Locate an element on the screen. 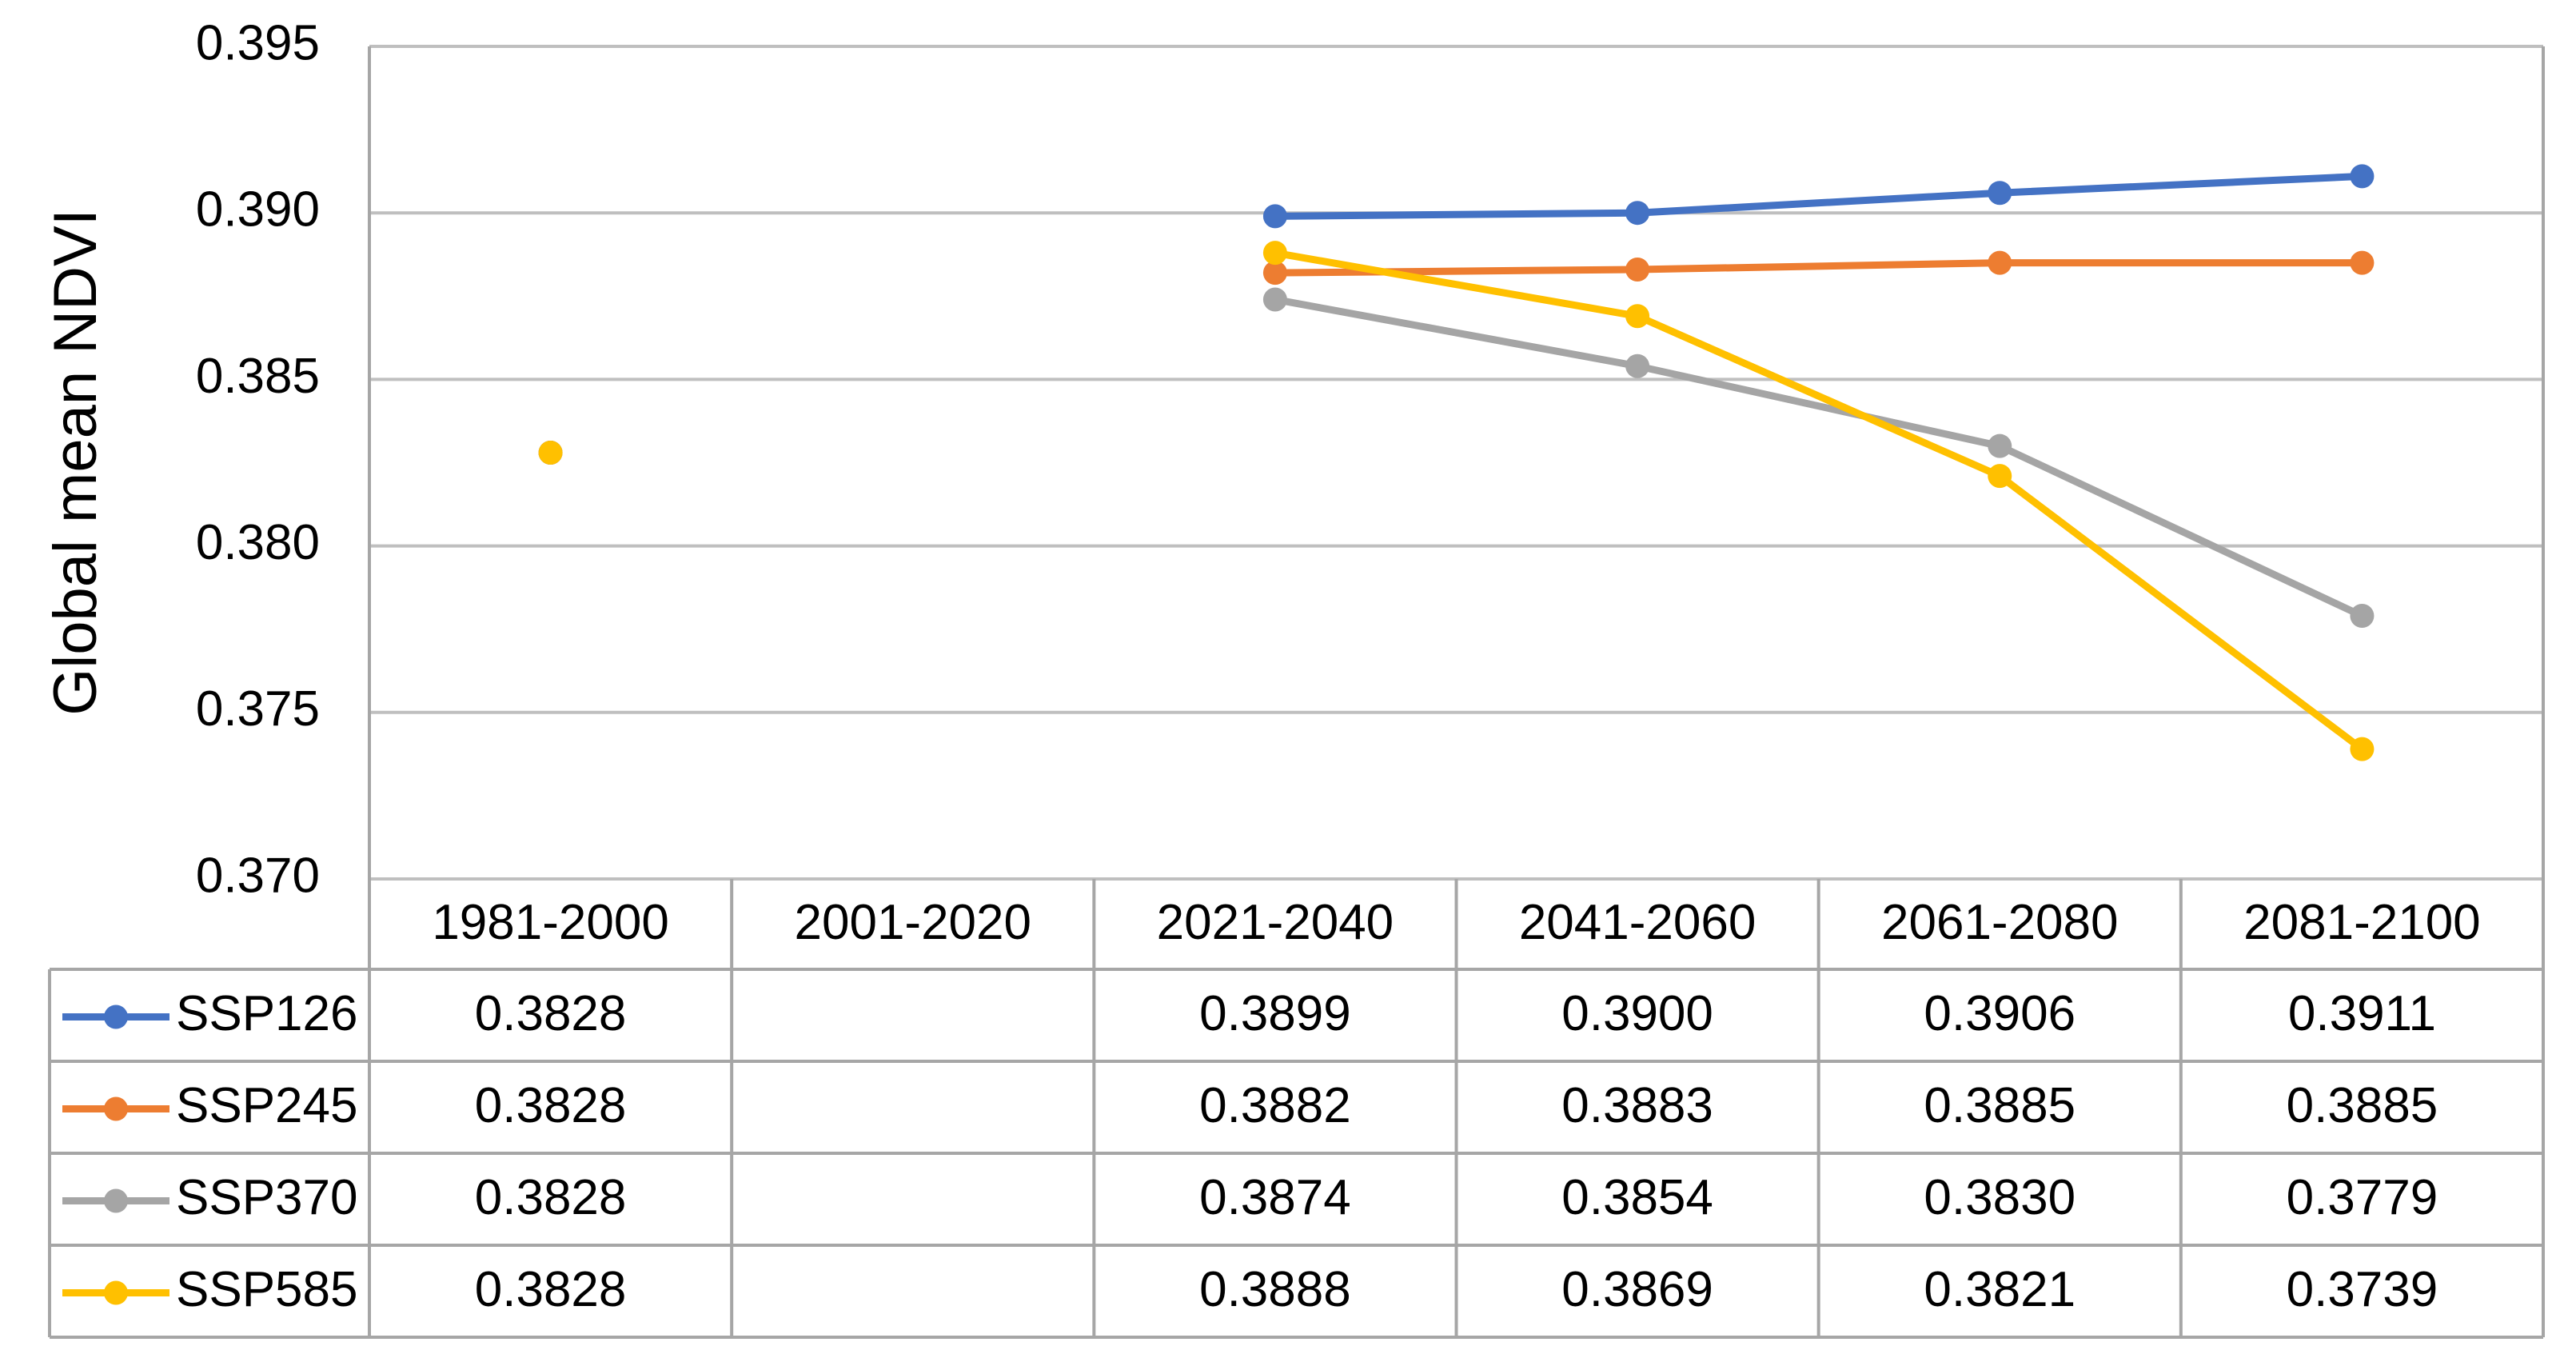 This screenshot has height=1370, width=2576. x-tick-label: 2061-2080 is located at coordinates (2000, 923).